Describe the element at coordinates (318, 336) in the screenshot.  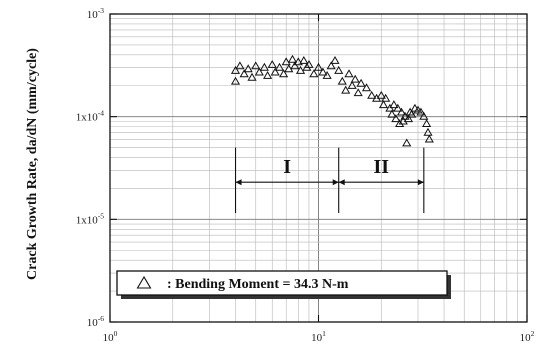
I see `x-tick-label: 10¹` at that location.